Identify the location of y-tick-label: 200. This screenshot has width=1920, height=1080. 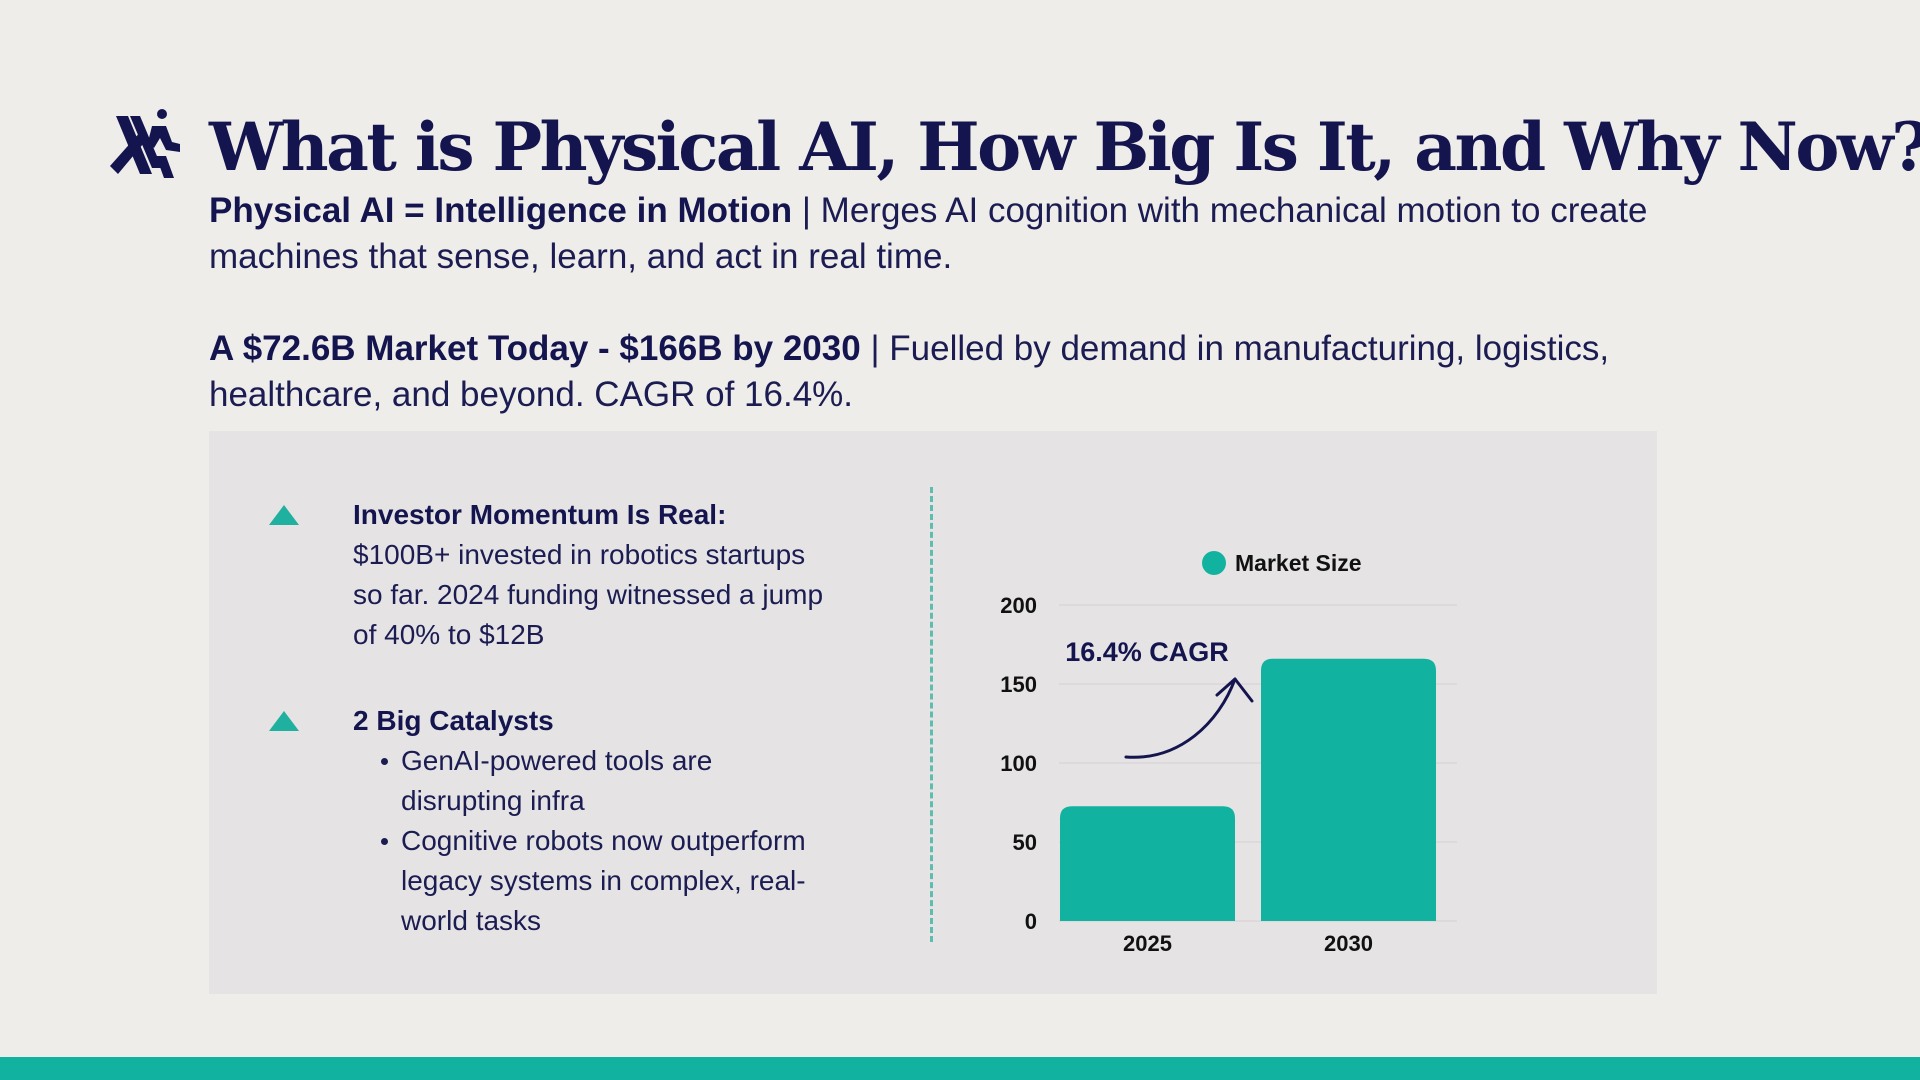
(1018, 605).